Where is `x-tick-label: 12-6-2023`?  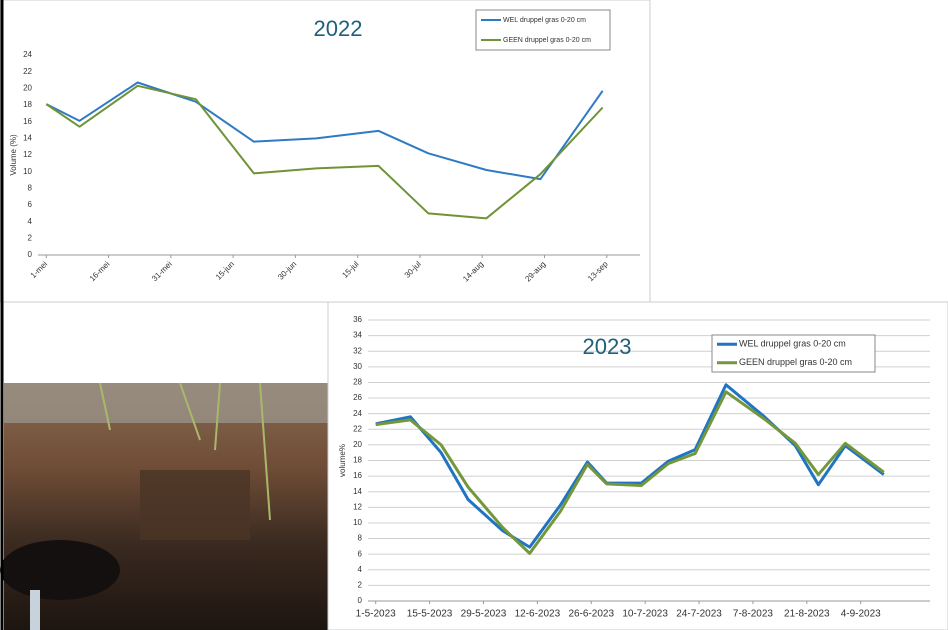 x-tick-label: 12-6-2023 is located at coordinates (538, 614).